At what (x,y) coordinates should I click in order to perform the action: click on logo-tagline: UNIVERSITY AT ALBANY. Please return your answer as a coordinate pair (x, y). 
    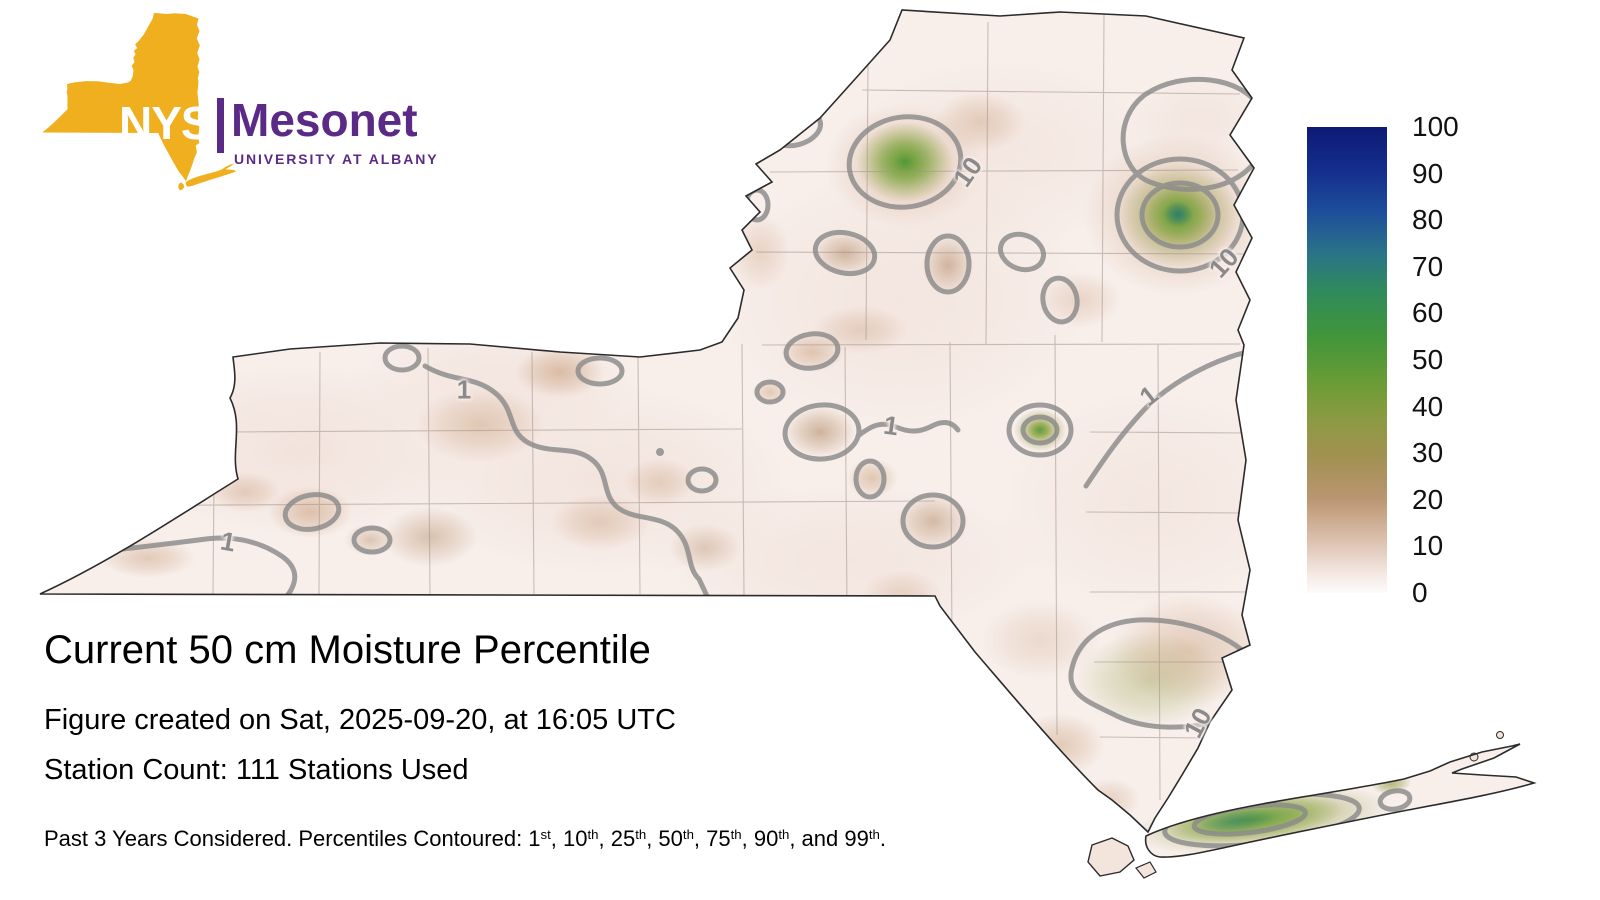
    Looking at the image, I should click on (336, 159).